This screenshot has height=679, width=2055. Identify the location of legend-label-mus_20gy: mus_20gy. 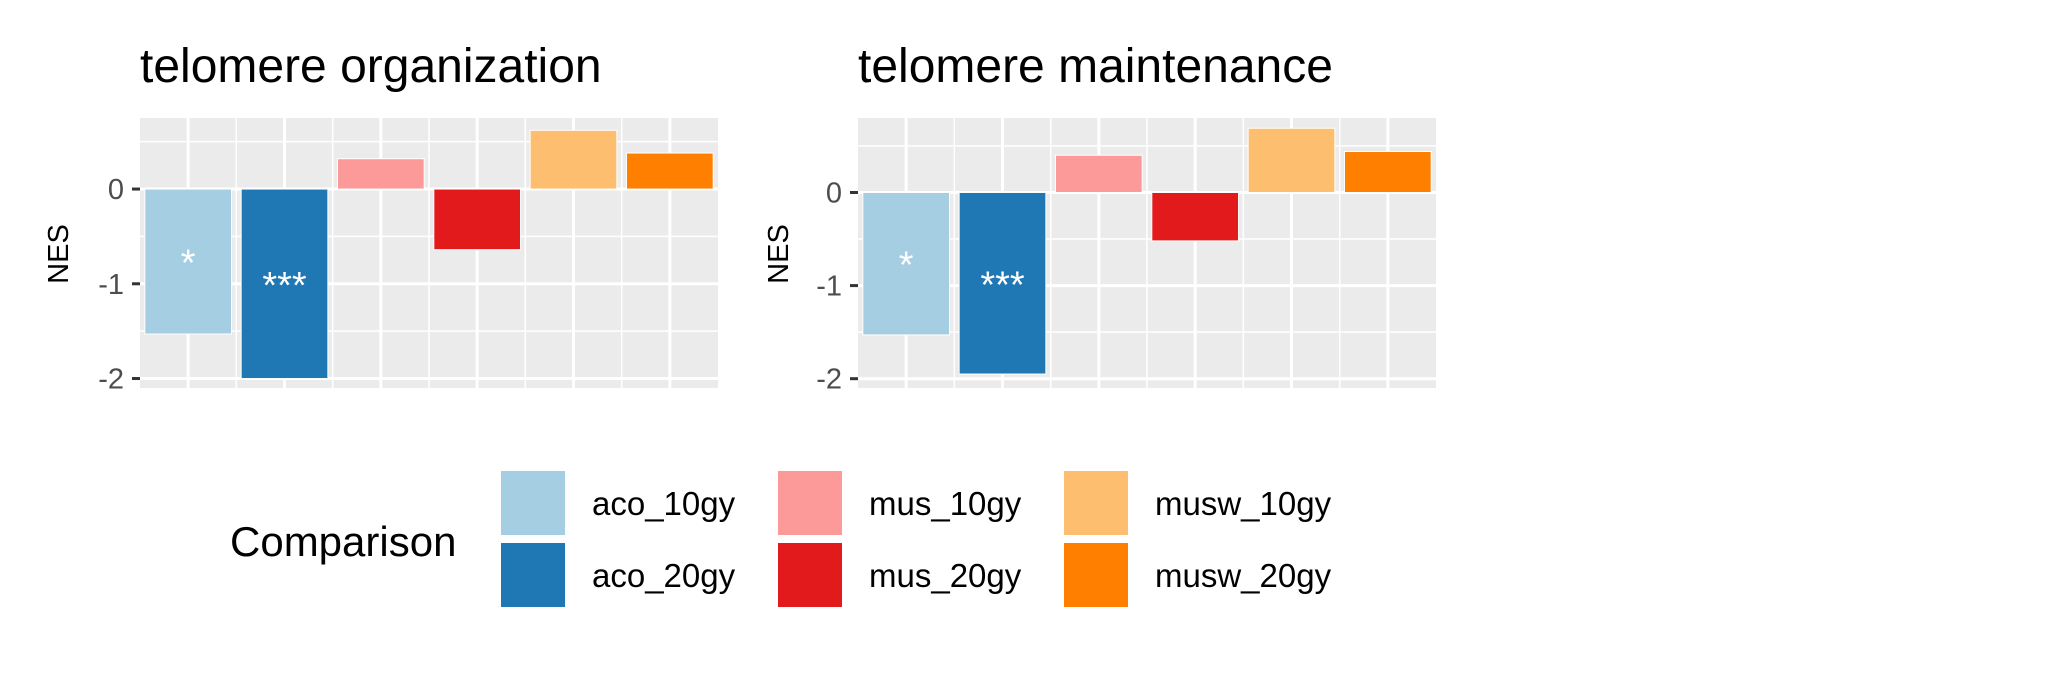
(945, 575).